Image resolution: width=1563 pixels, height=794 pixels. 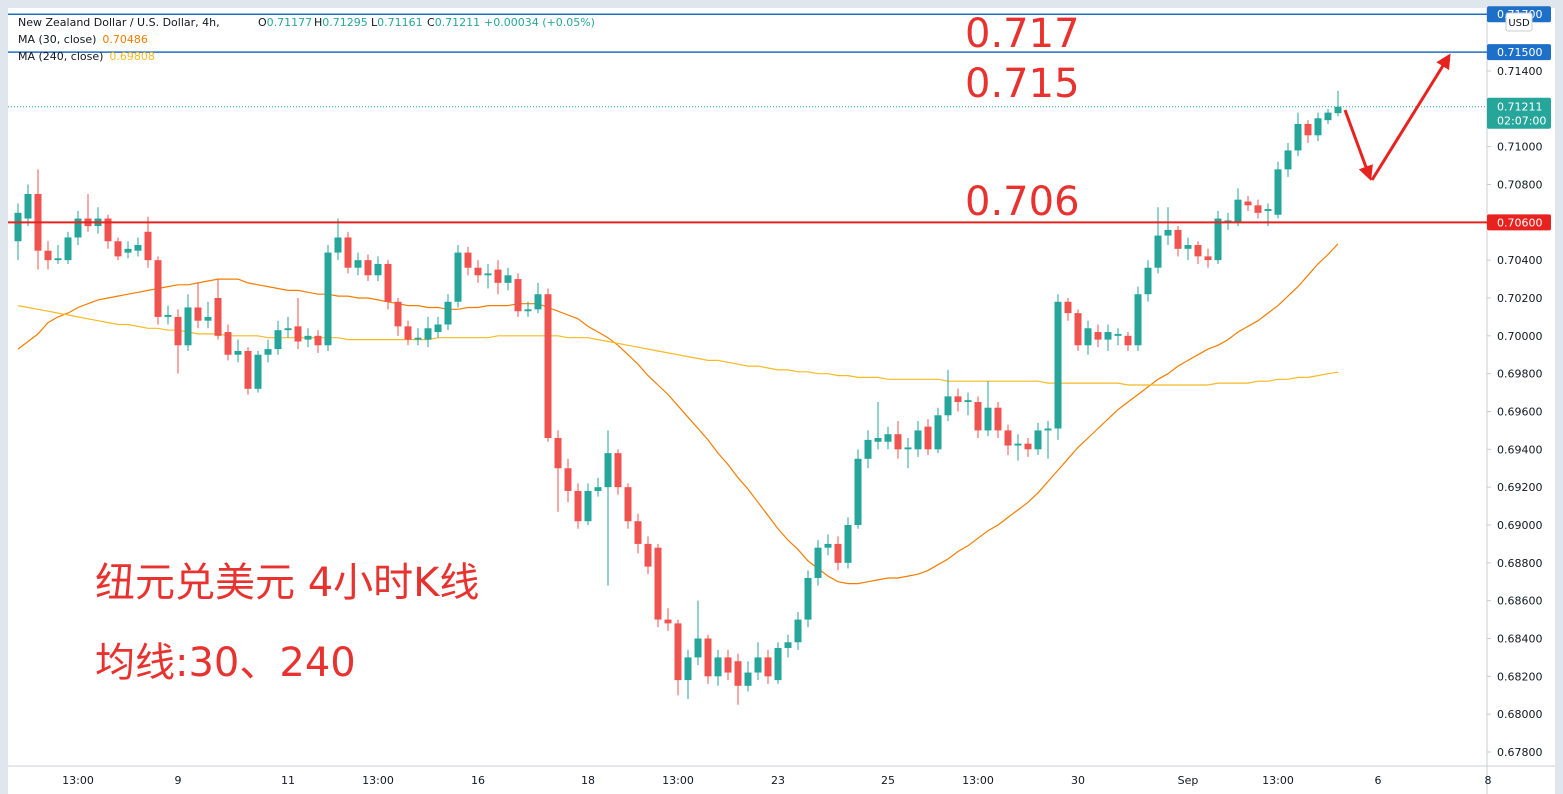 I want to click on ohlc-low: L0.71161, so click(x=397, y=22).